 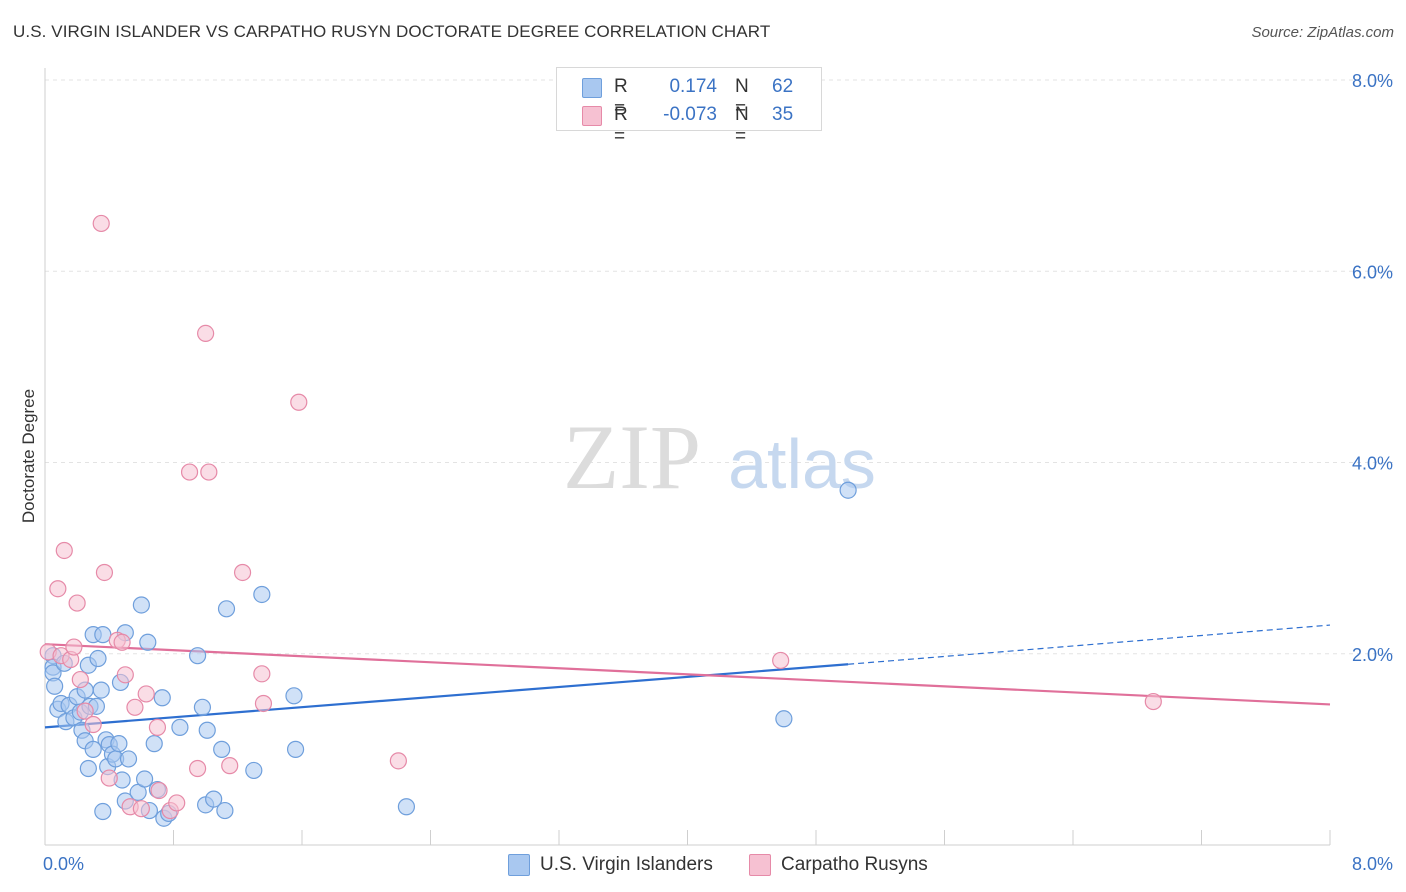 I want to click on bottom-legend-label: Carpatho Rusyns, so click(x=854, y=864).